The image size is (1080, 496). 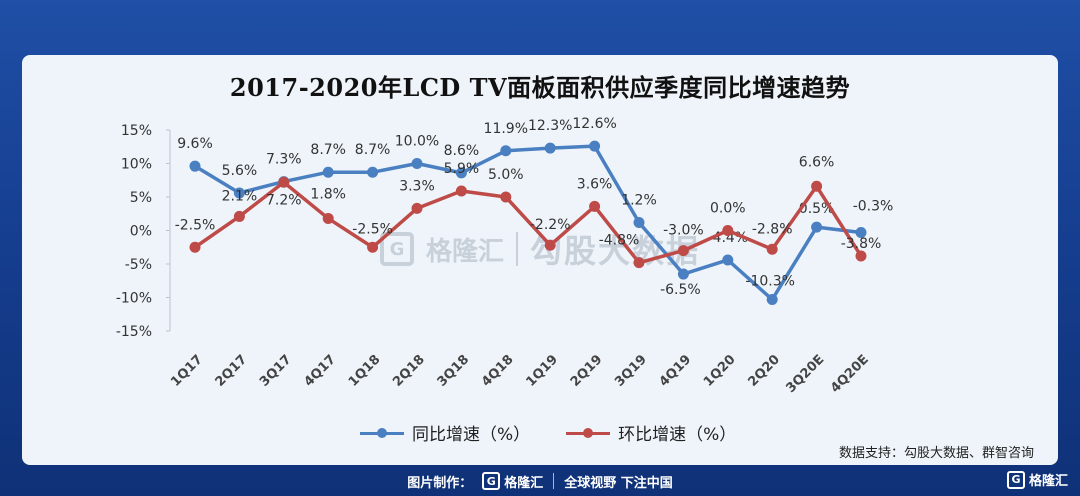 What do you see at coordinates (850, 374) in the screenshot?
I see `x-tick-label: 4Q20E` at bounding box center [850, 374].